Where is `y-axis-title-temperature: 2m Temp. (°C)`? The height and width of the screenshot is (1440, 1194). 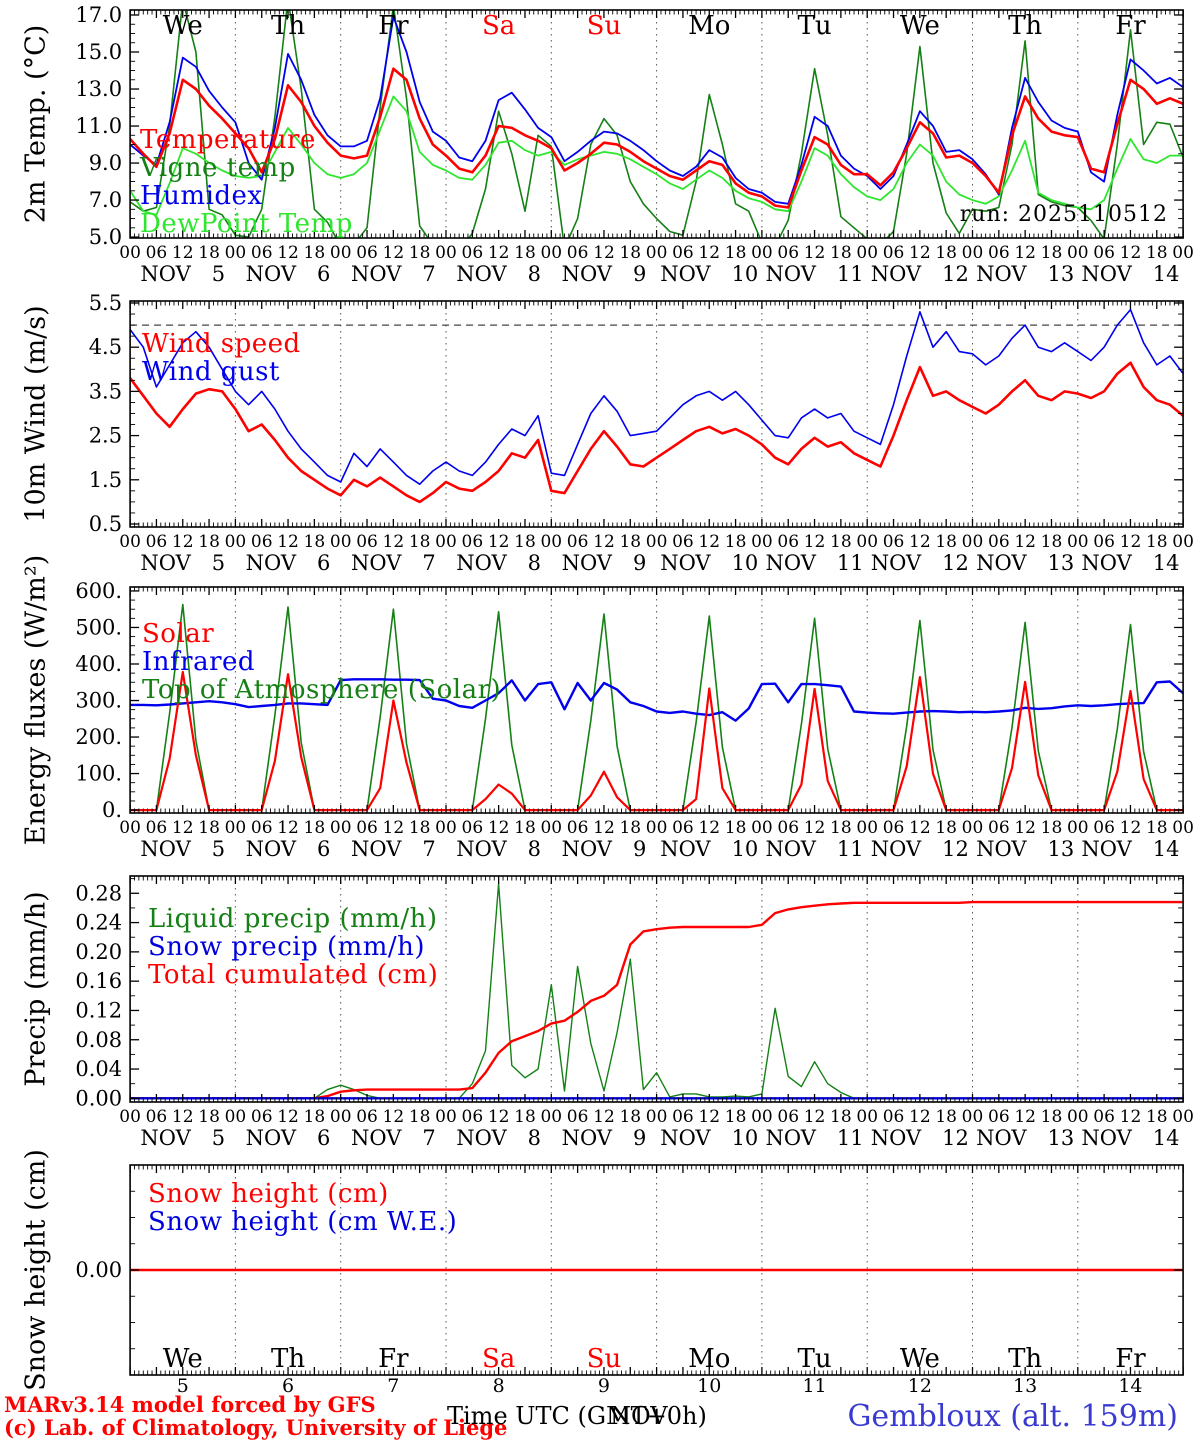
y-axis-title-temperature: 2m Temp. (°C) is located at coordinates (36, 124).